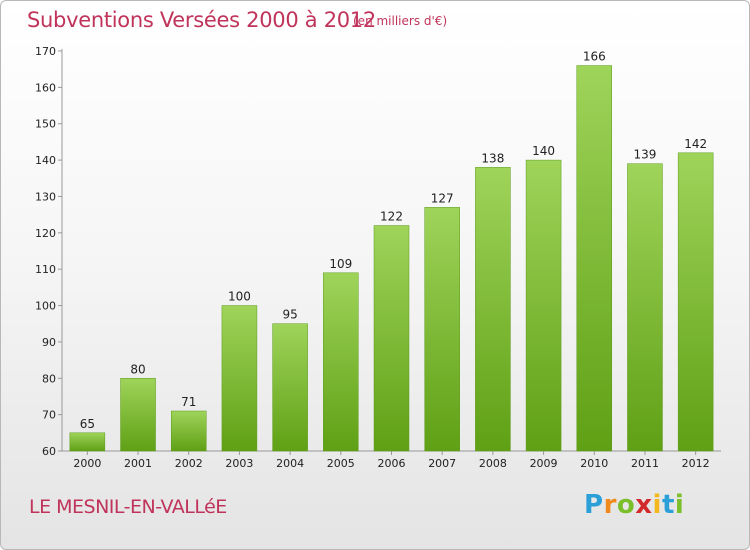 The image size is (750, 550). I want to click on bar-value-label: 138, so click(492, 158).